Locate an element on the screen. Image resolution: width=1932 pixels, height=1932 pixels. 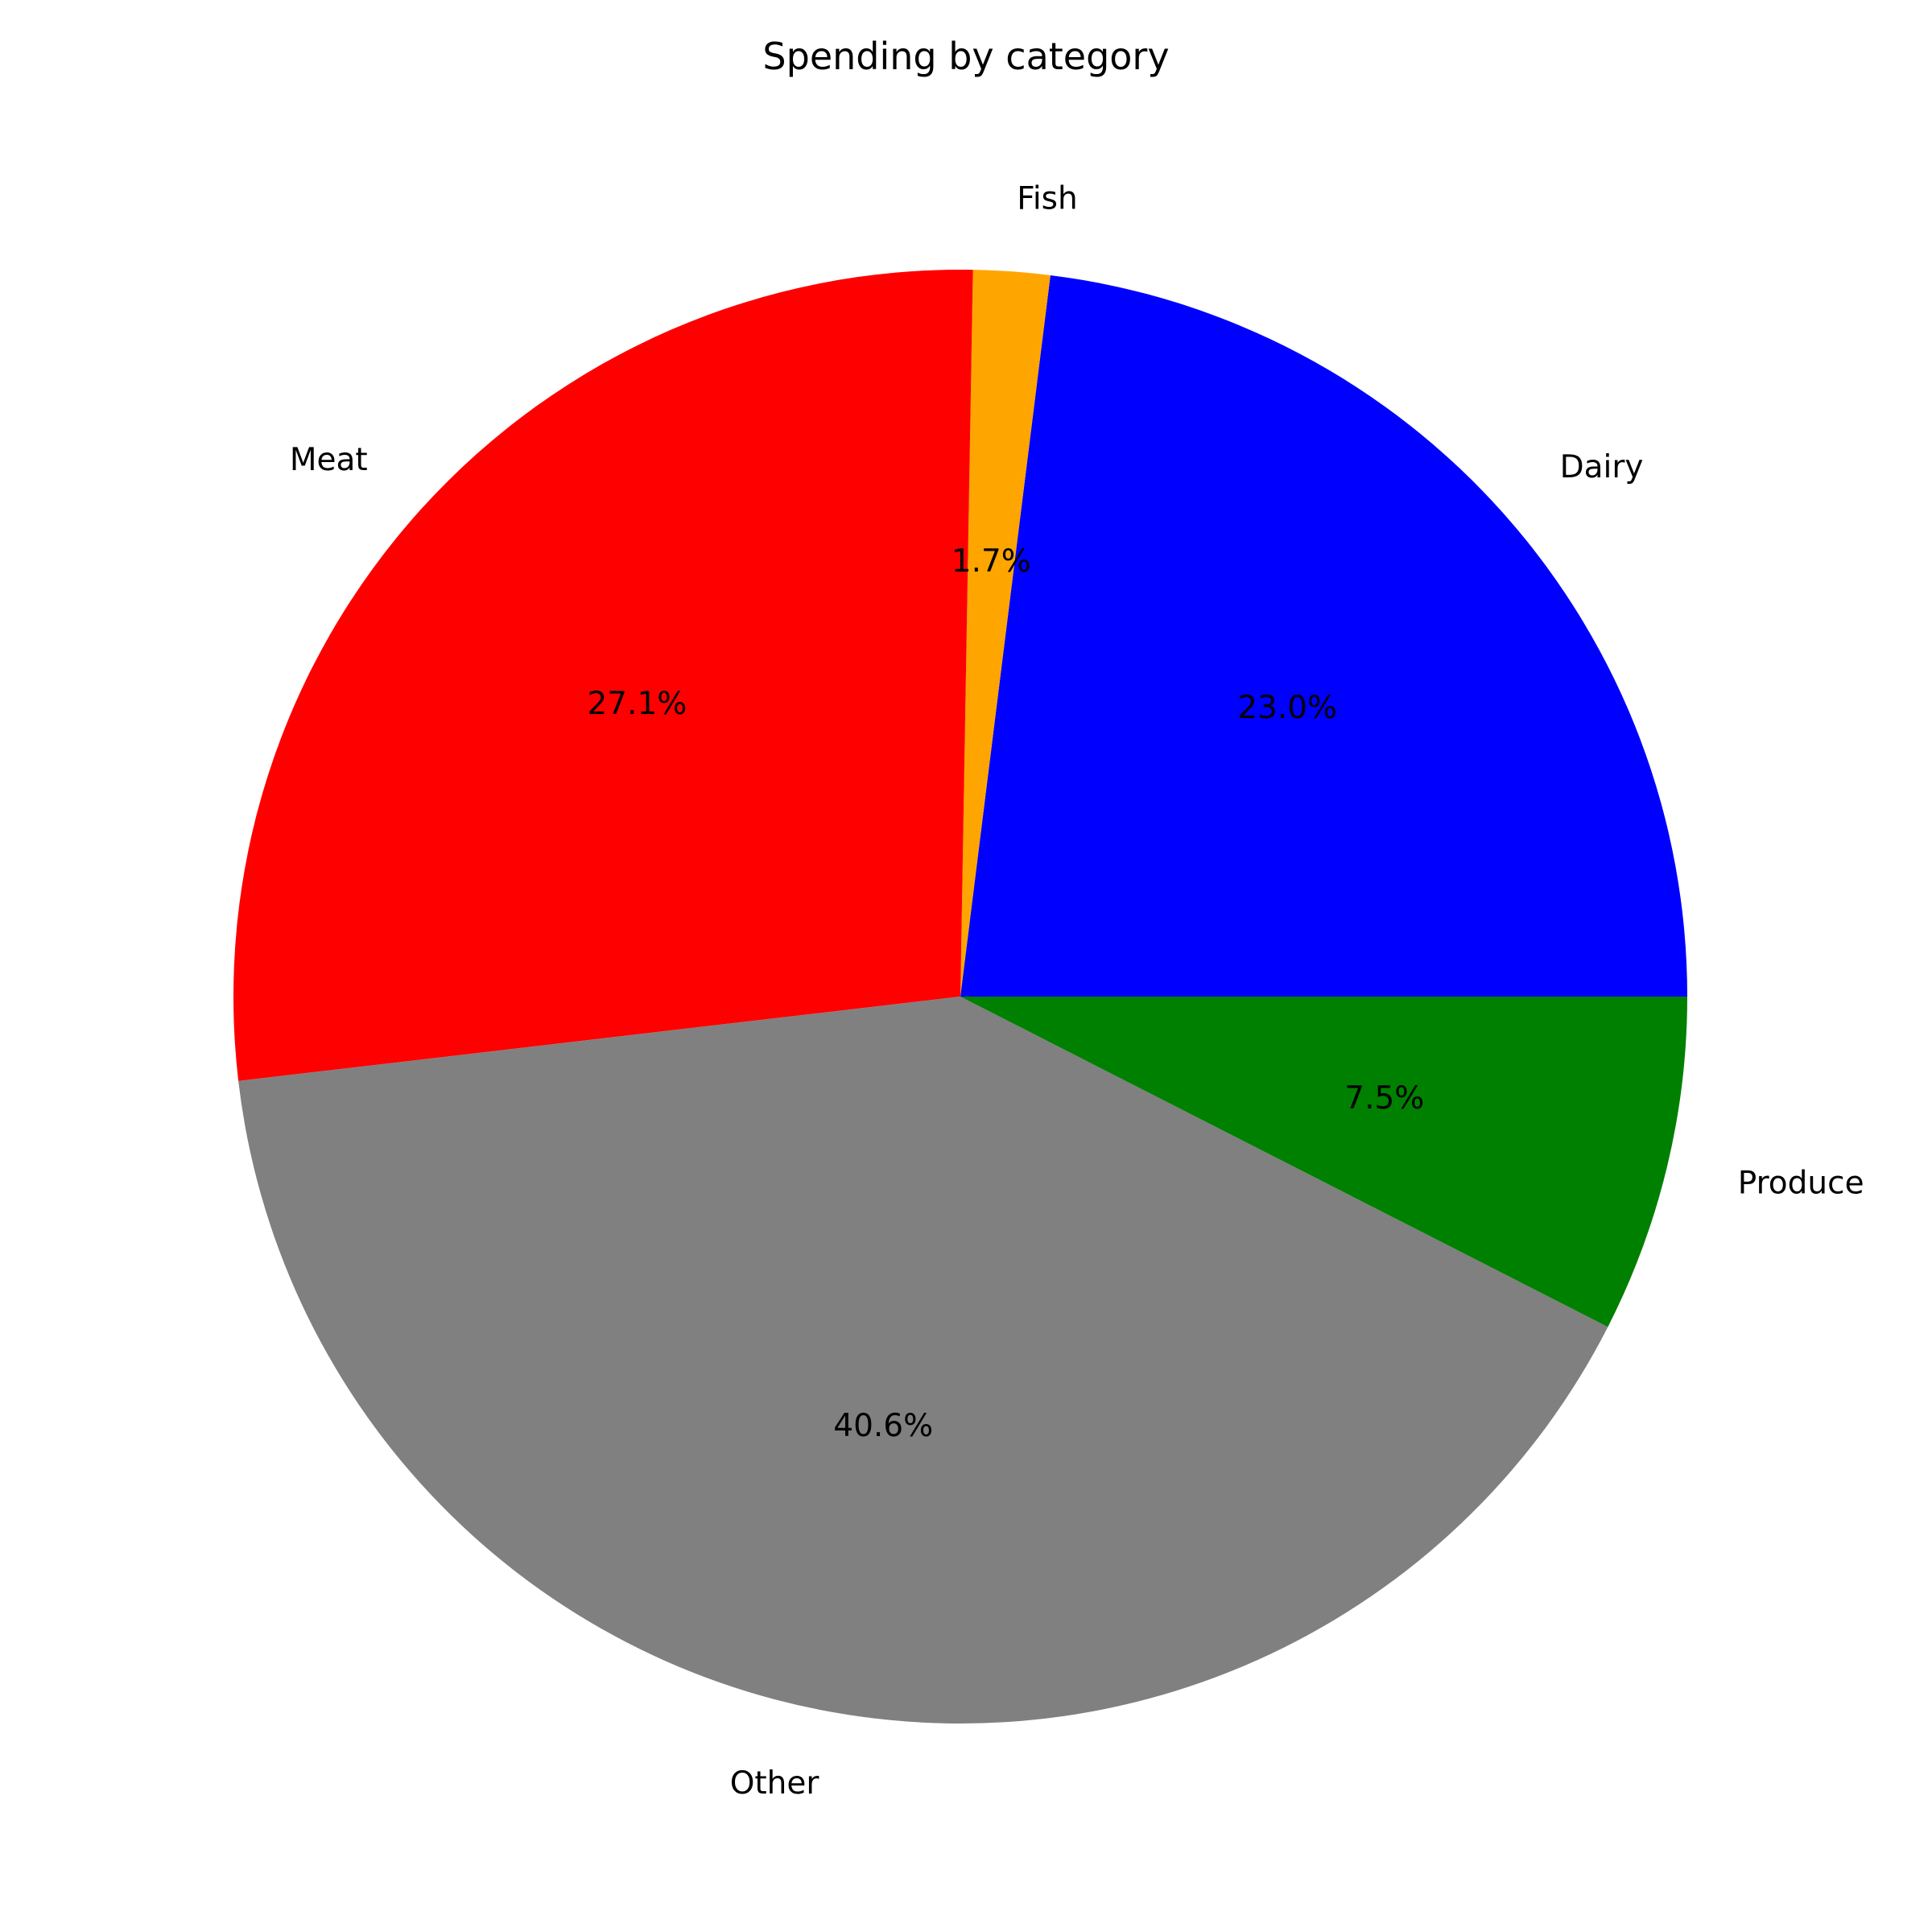
slice-label-meat: Meat is located at coordinates (329, 460).